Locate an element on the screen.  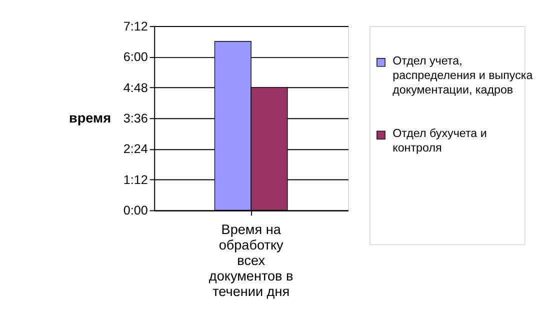
y-tick-label: 4:48 is located at coordinates (135, 87).